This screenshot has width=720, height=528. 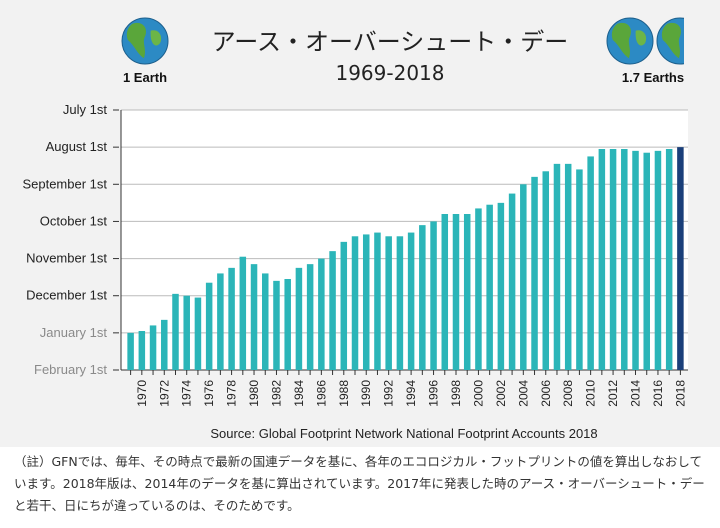 I want to click on x-tick-label: 1986, so click(x=321, y=393).